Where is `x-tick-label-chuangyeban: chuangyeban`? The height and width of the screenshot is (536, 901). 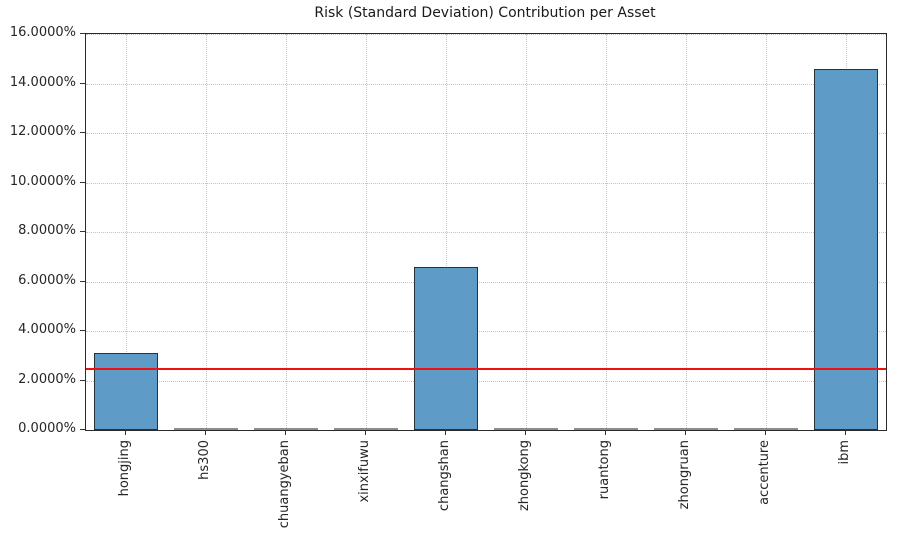 x-tick-label-chuangyeban: chuangyeban is located at coordinates (284, 484).